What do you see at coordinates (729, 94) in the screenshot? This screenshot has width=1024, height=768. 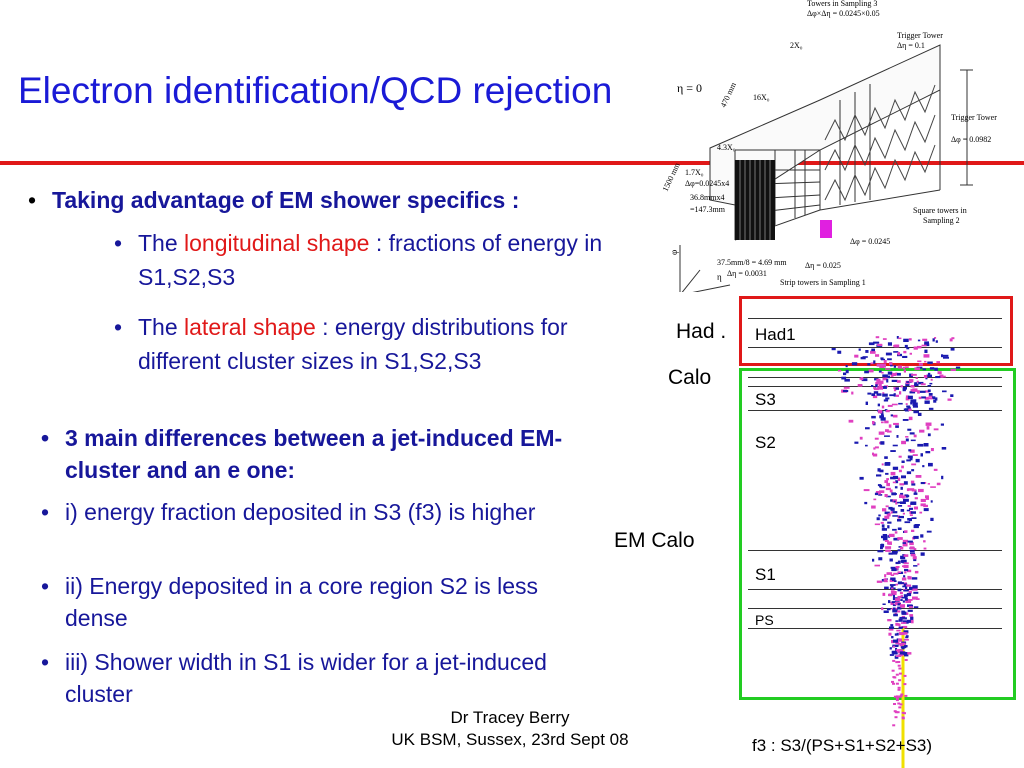 I see `mm-470-label: 470 mm` at bounding box center [729, 94].